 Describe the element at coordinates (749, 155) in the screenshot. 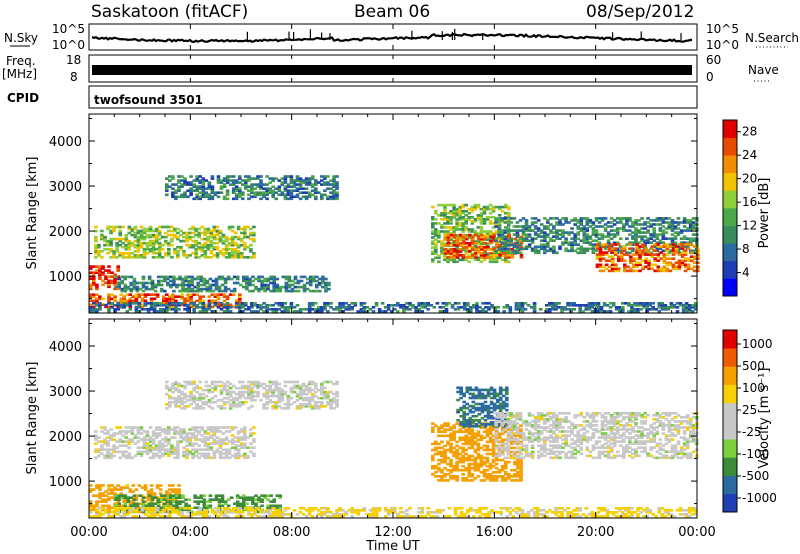

I see `colorbar-tick-label: 24` at that location.